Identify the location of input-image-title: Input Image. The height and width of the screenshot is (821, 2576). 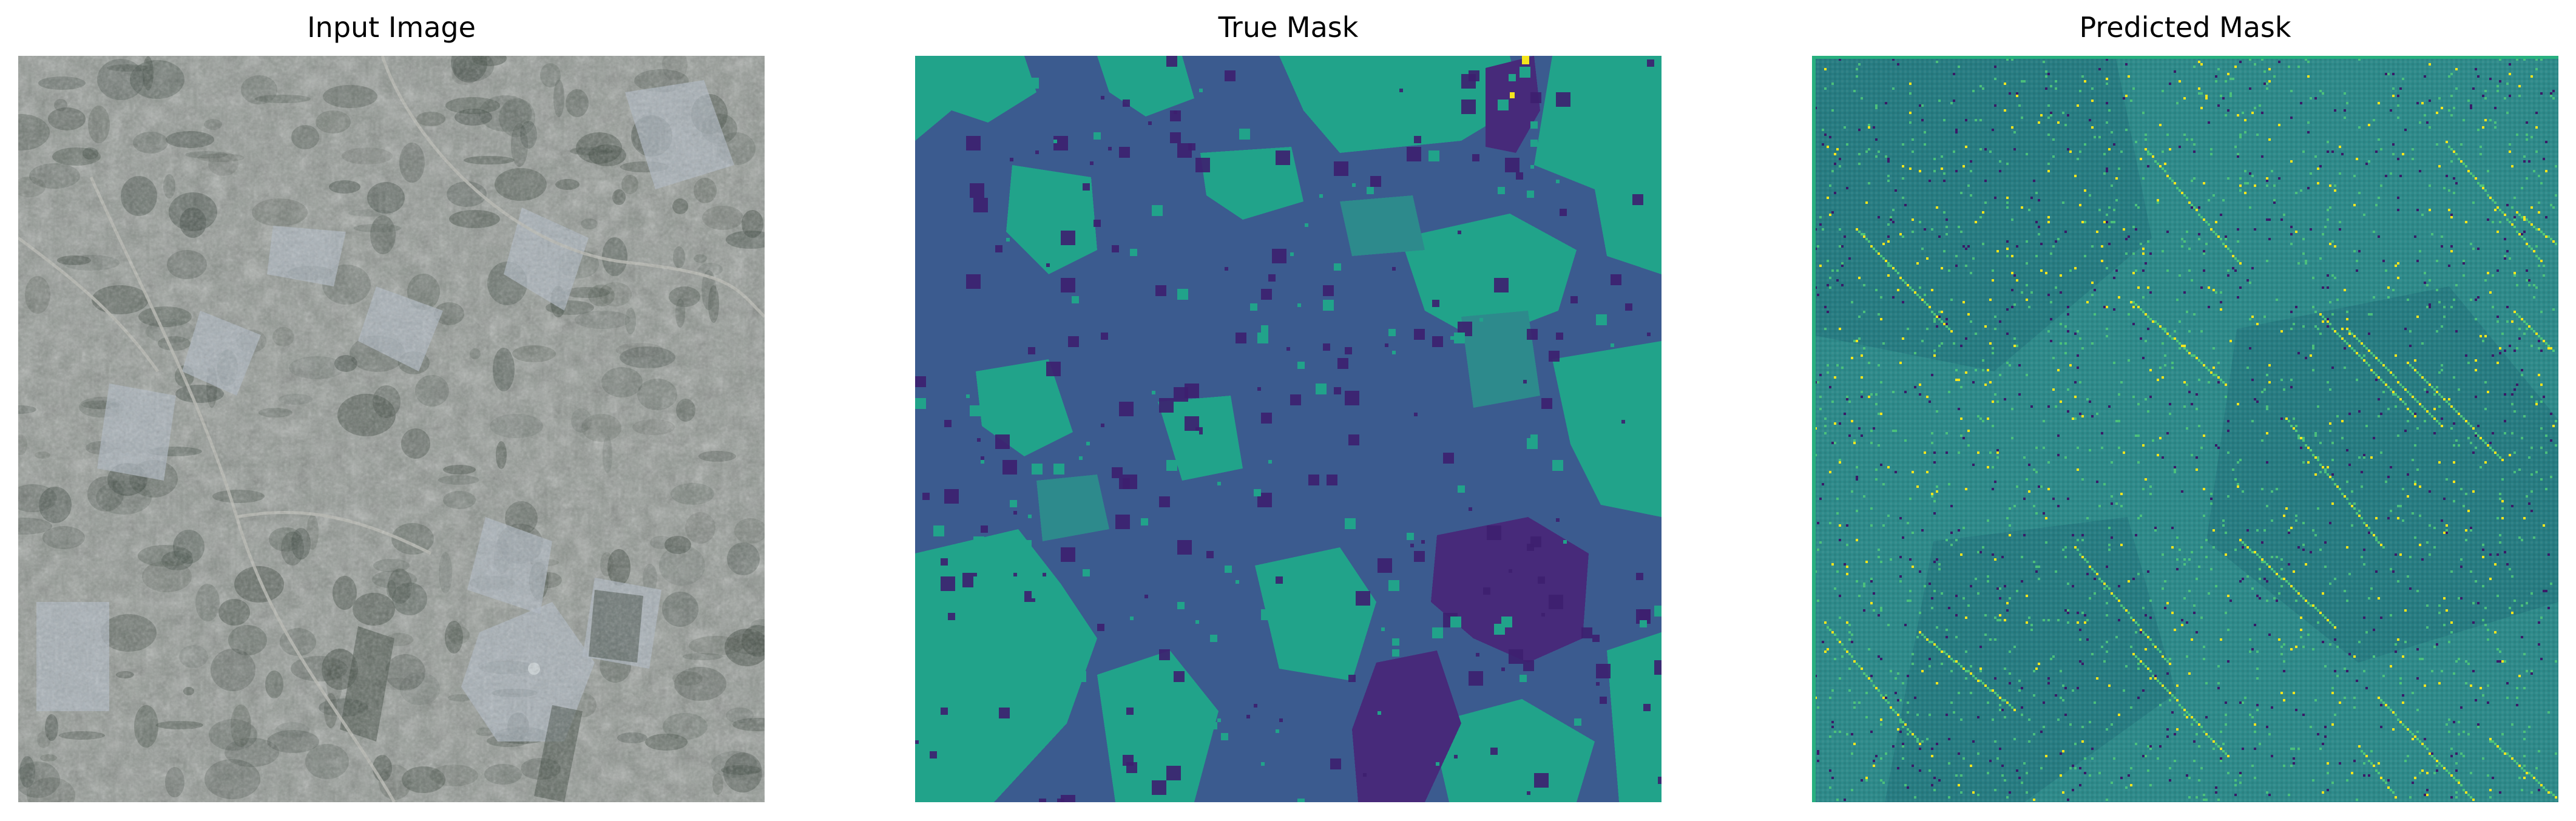
(391, 27).